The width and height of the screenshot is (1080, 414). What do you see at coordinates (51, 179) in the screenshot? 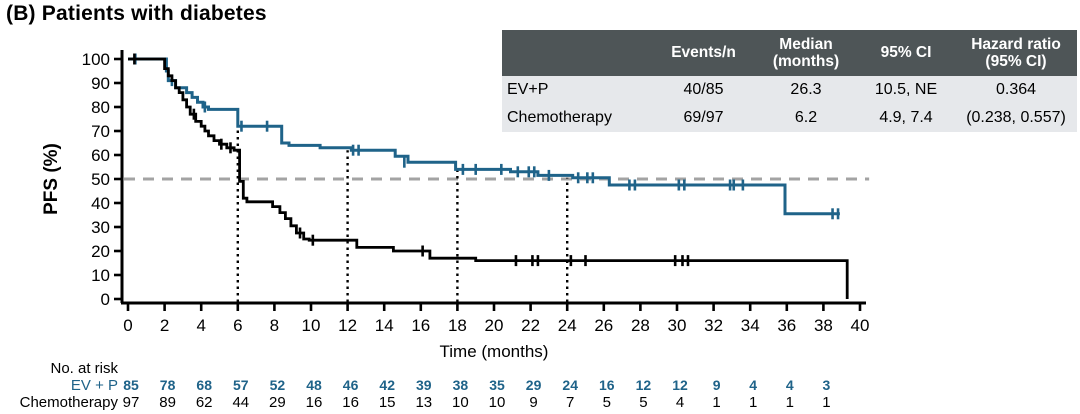
I see `y-axis-label: PFS (%)` at bounding box center [51, 179].